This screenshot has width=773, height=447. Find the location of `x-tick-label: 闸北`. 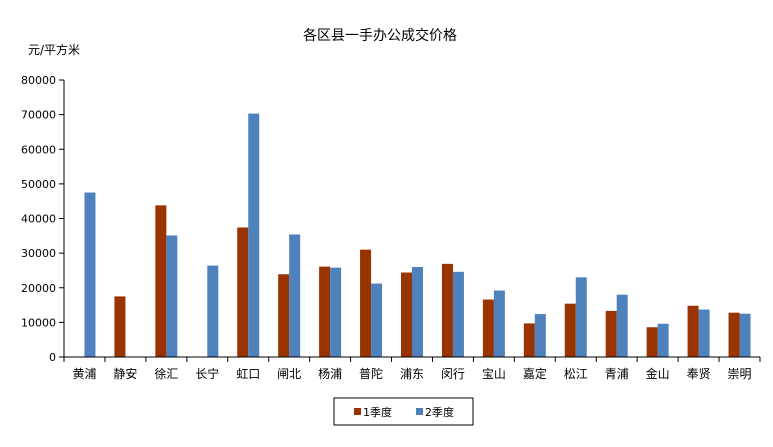

x-tick-label: 闸北 is located at coordinates (289, 374).